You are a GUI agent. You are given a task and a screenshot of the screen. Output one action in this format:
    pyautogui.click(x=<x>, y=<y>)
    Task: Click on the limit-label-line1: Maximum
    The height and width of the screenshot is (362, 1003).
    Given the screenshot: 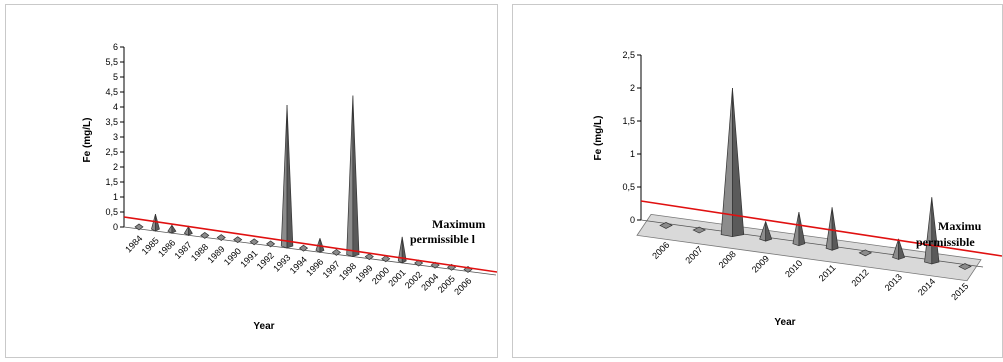 What is the action you would take?
    pyautogui.click(x=458, y=224)
    